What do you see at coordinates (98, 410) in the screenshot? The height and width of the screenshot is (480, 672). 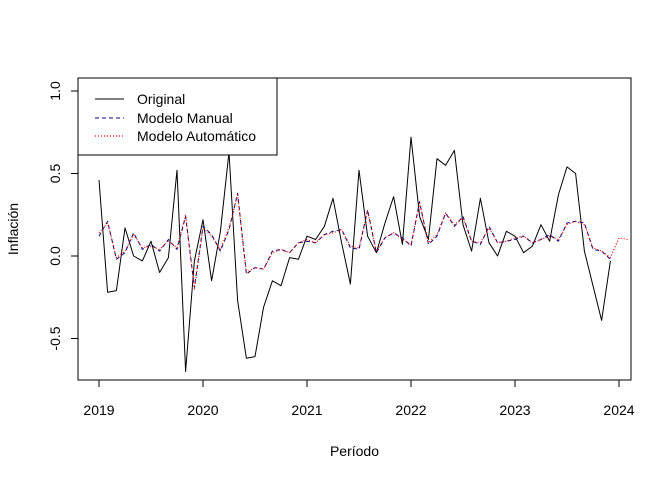 I see `x-tick-label: 2019` at bounding box center [98, 410].